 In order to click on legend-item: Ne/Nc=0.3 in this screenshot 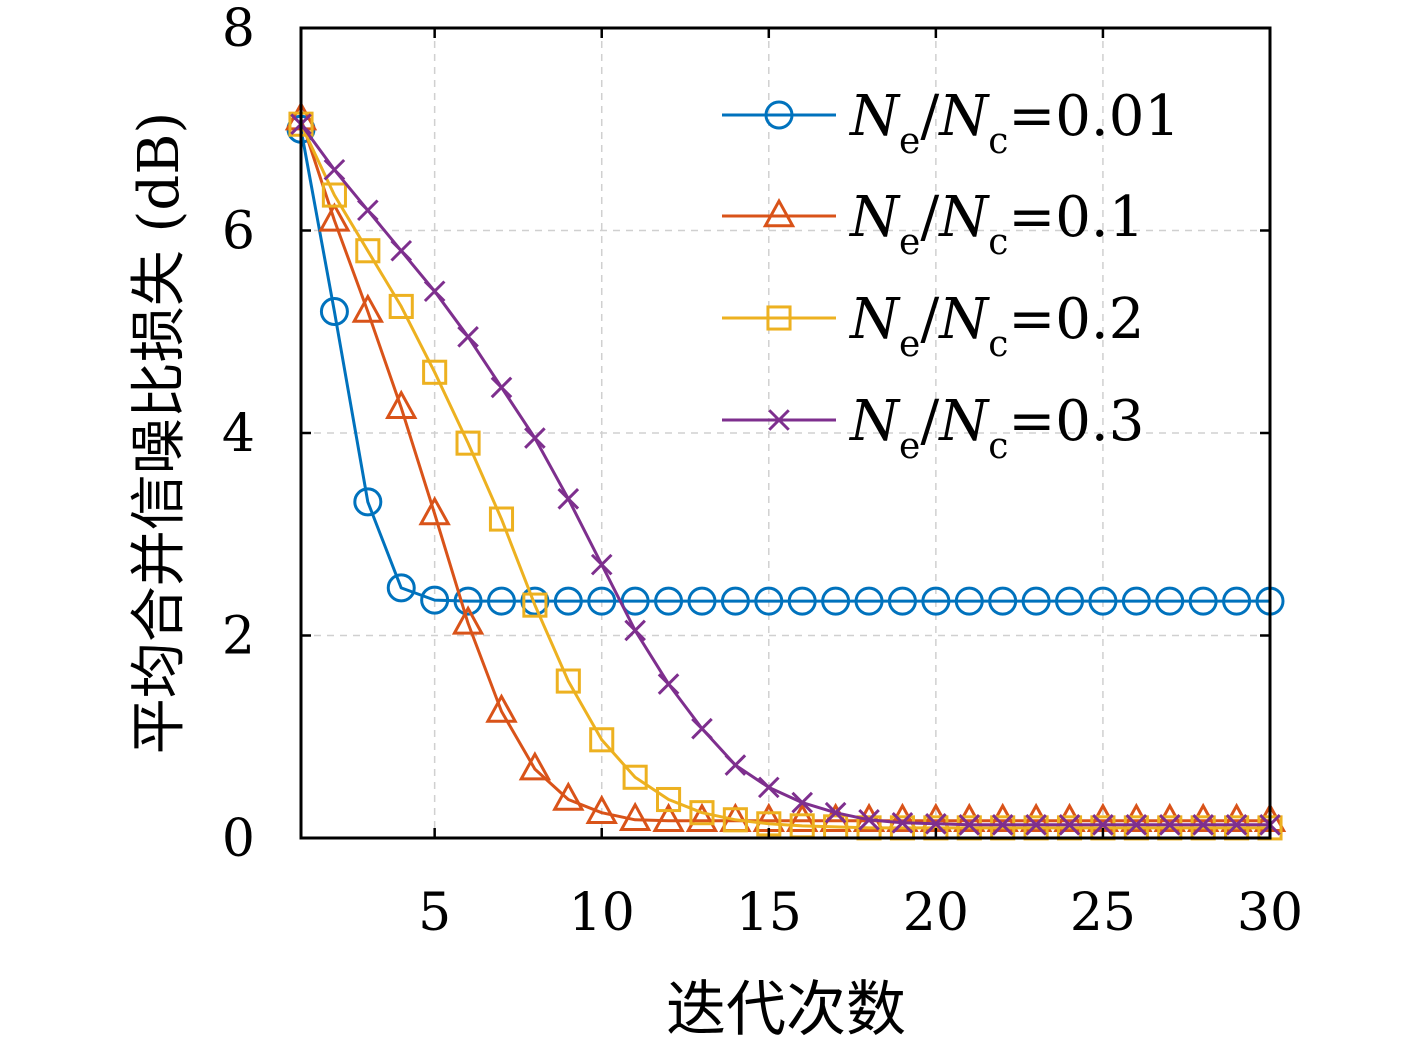, I will do `click(933, 428)`.